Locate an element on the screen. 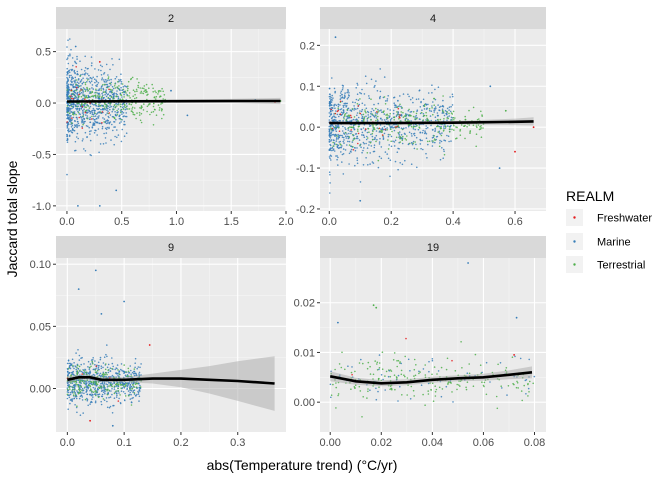  scatter-points is located at coordinates (174, 122).